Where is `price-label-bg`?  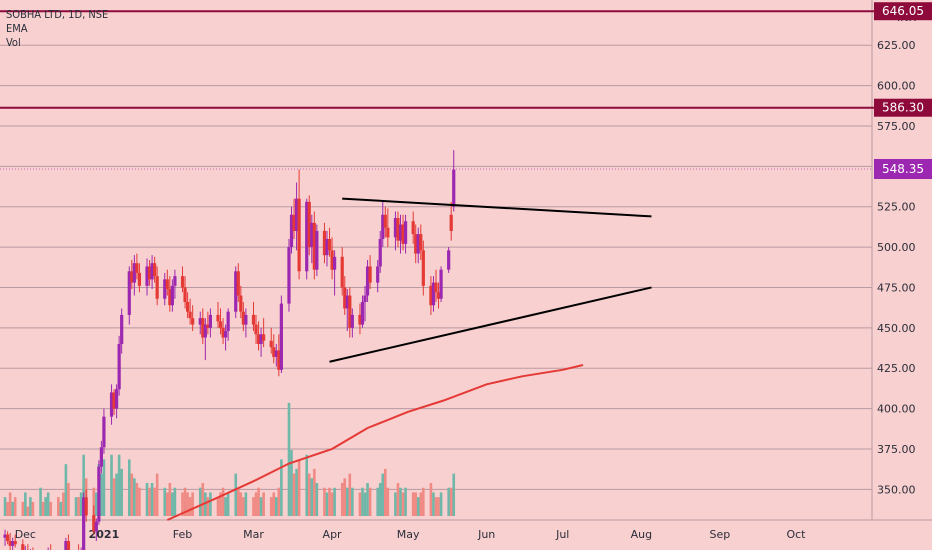 price-label-bg is located at coordinates (903, 107).